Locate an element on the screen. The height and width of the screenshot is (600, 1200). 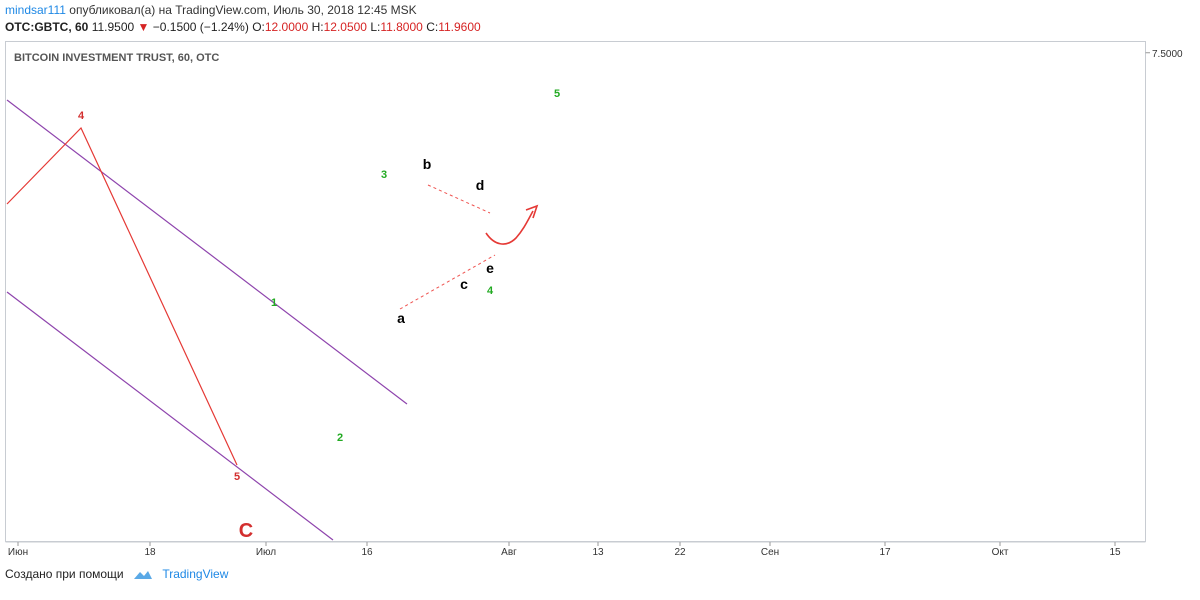
x-tick-label: Окт is located at coordinates (1000, 552).